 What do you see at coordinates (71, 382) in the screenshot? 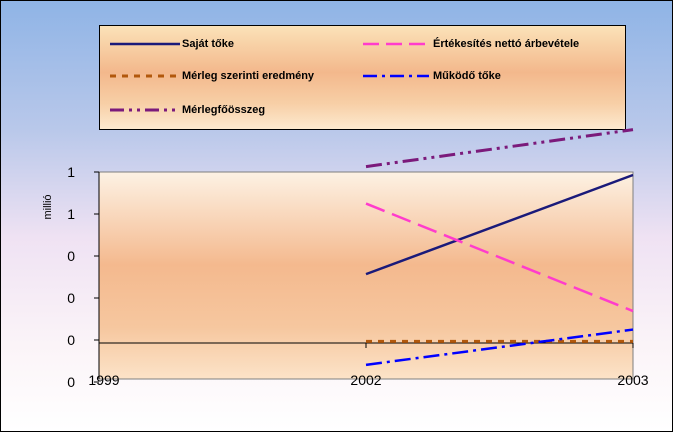
I see `y-tick-label-5: 0` at bounding box center [71, 382].